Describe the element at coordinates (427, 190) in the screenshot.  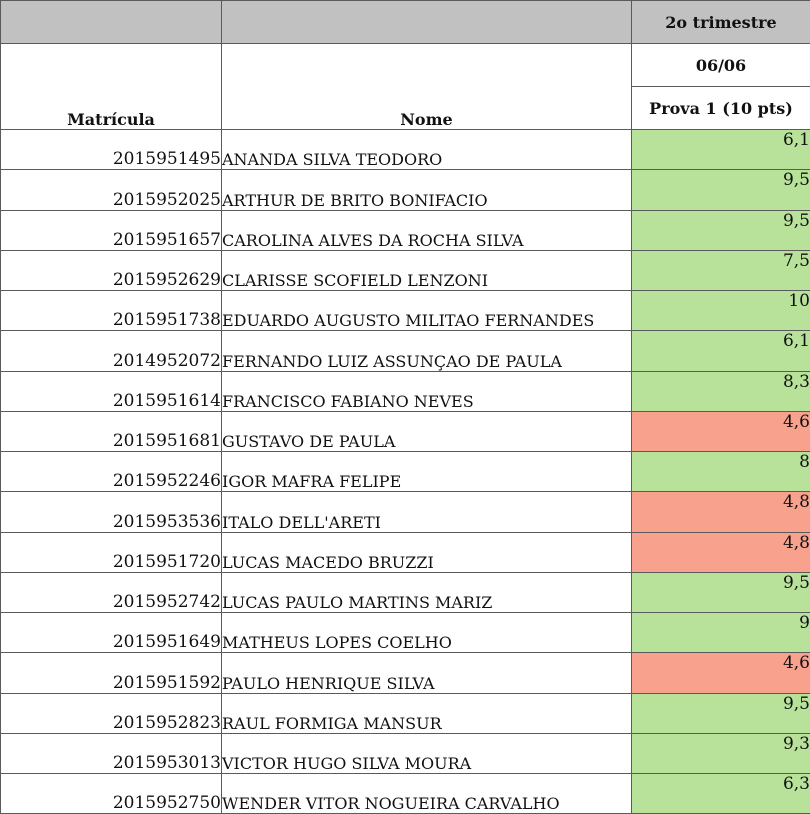
I see `nome-cell: ARTHUR DE BRITO BONIFACIO` at that location.